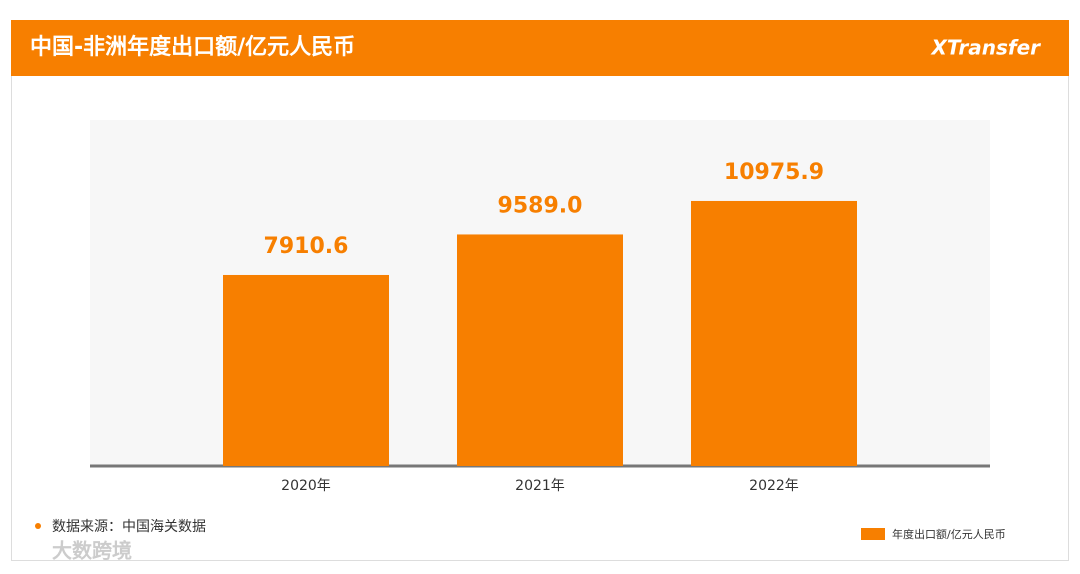  What do you see at coordinates (774, 172) in the screenshot?
I see `value-label: 10975.9` at bounding box center [774, 172].